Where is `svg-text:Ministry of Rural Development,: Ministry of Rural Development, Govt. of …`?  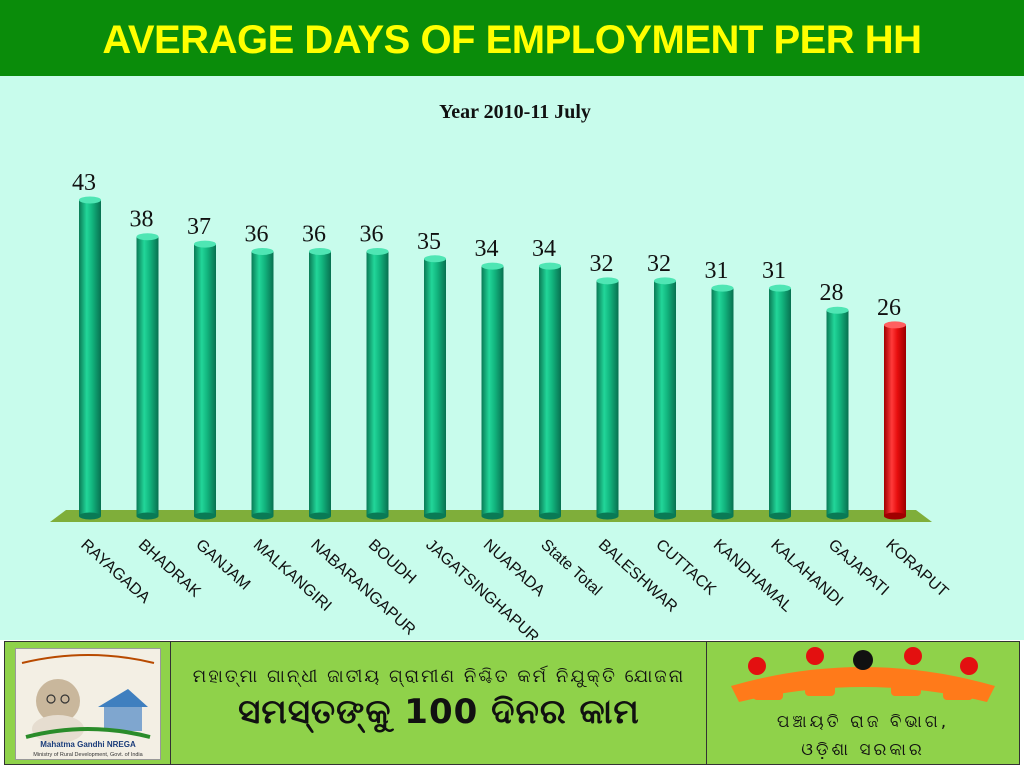
svg-text:Ministry of Rural Development,: Ministry of Rural Development, Govt. of … is located at coordinates (88, 755).